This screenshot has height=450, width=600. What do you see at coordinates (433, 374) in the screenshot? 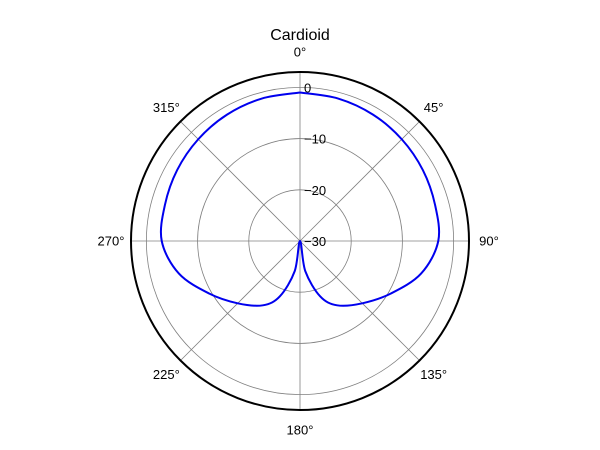
I see `theta-tick-label-3: 135°` at bounding box center [433, 374].